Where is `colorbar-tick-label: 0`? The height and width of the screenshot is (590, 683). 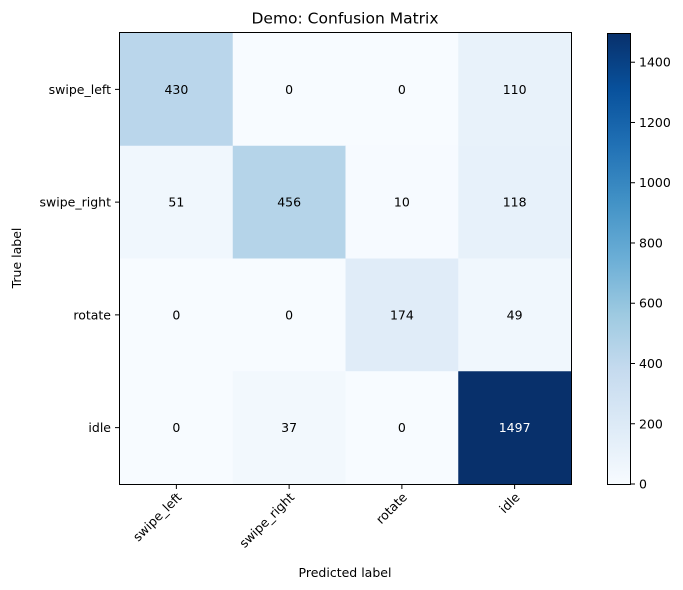
colorbar-tick-label: 0 is located at coordinates (643, 484).